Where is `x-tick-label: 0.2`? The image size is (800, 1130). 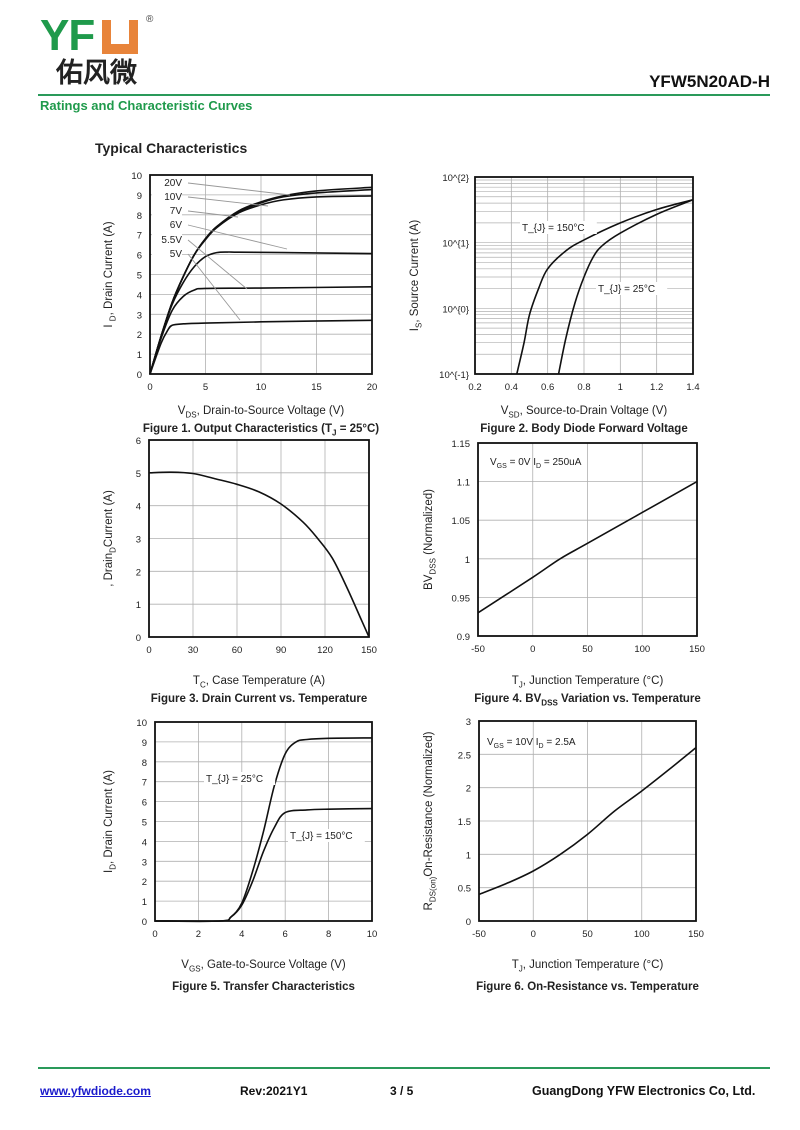 x-tick-label: 0.2 is located at coordinates (474, 387).